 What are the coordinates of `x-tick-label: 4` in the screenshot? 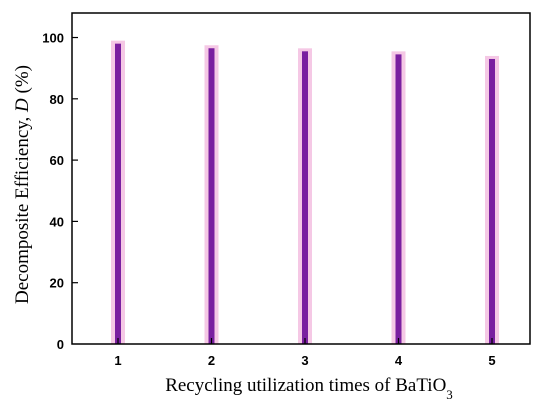 It's located at (399, 360).